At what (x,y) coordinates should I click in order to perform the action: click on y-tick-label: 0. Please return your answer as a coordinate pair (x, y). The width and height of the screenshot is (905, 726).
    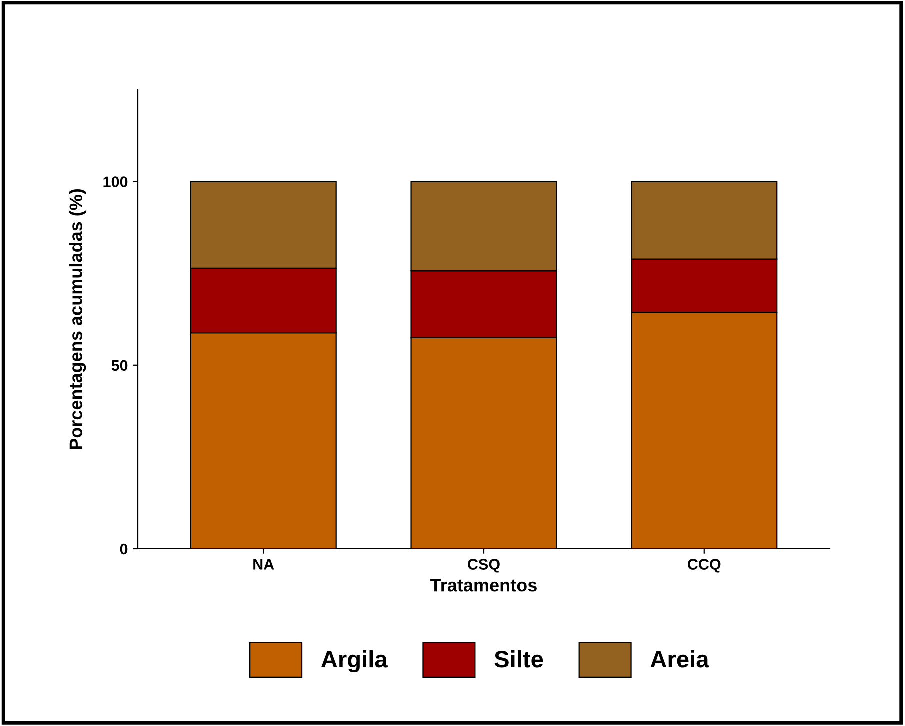
    Looking at the image, I should click on (124, 549).